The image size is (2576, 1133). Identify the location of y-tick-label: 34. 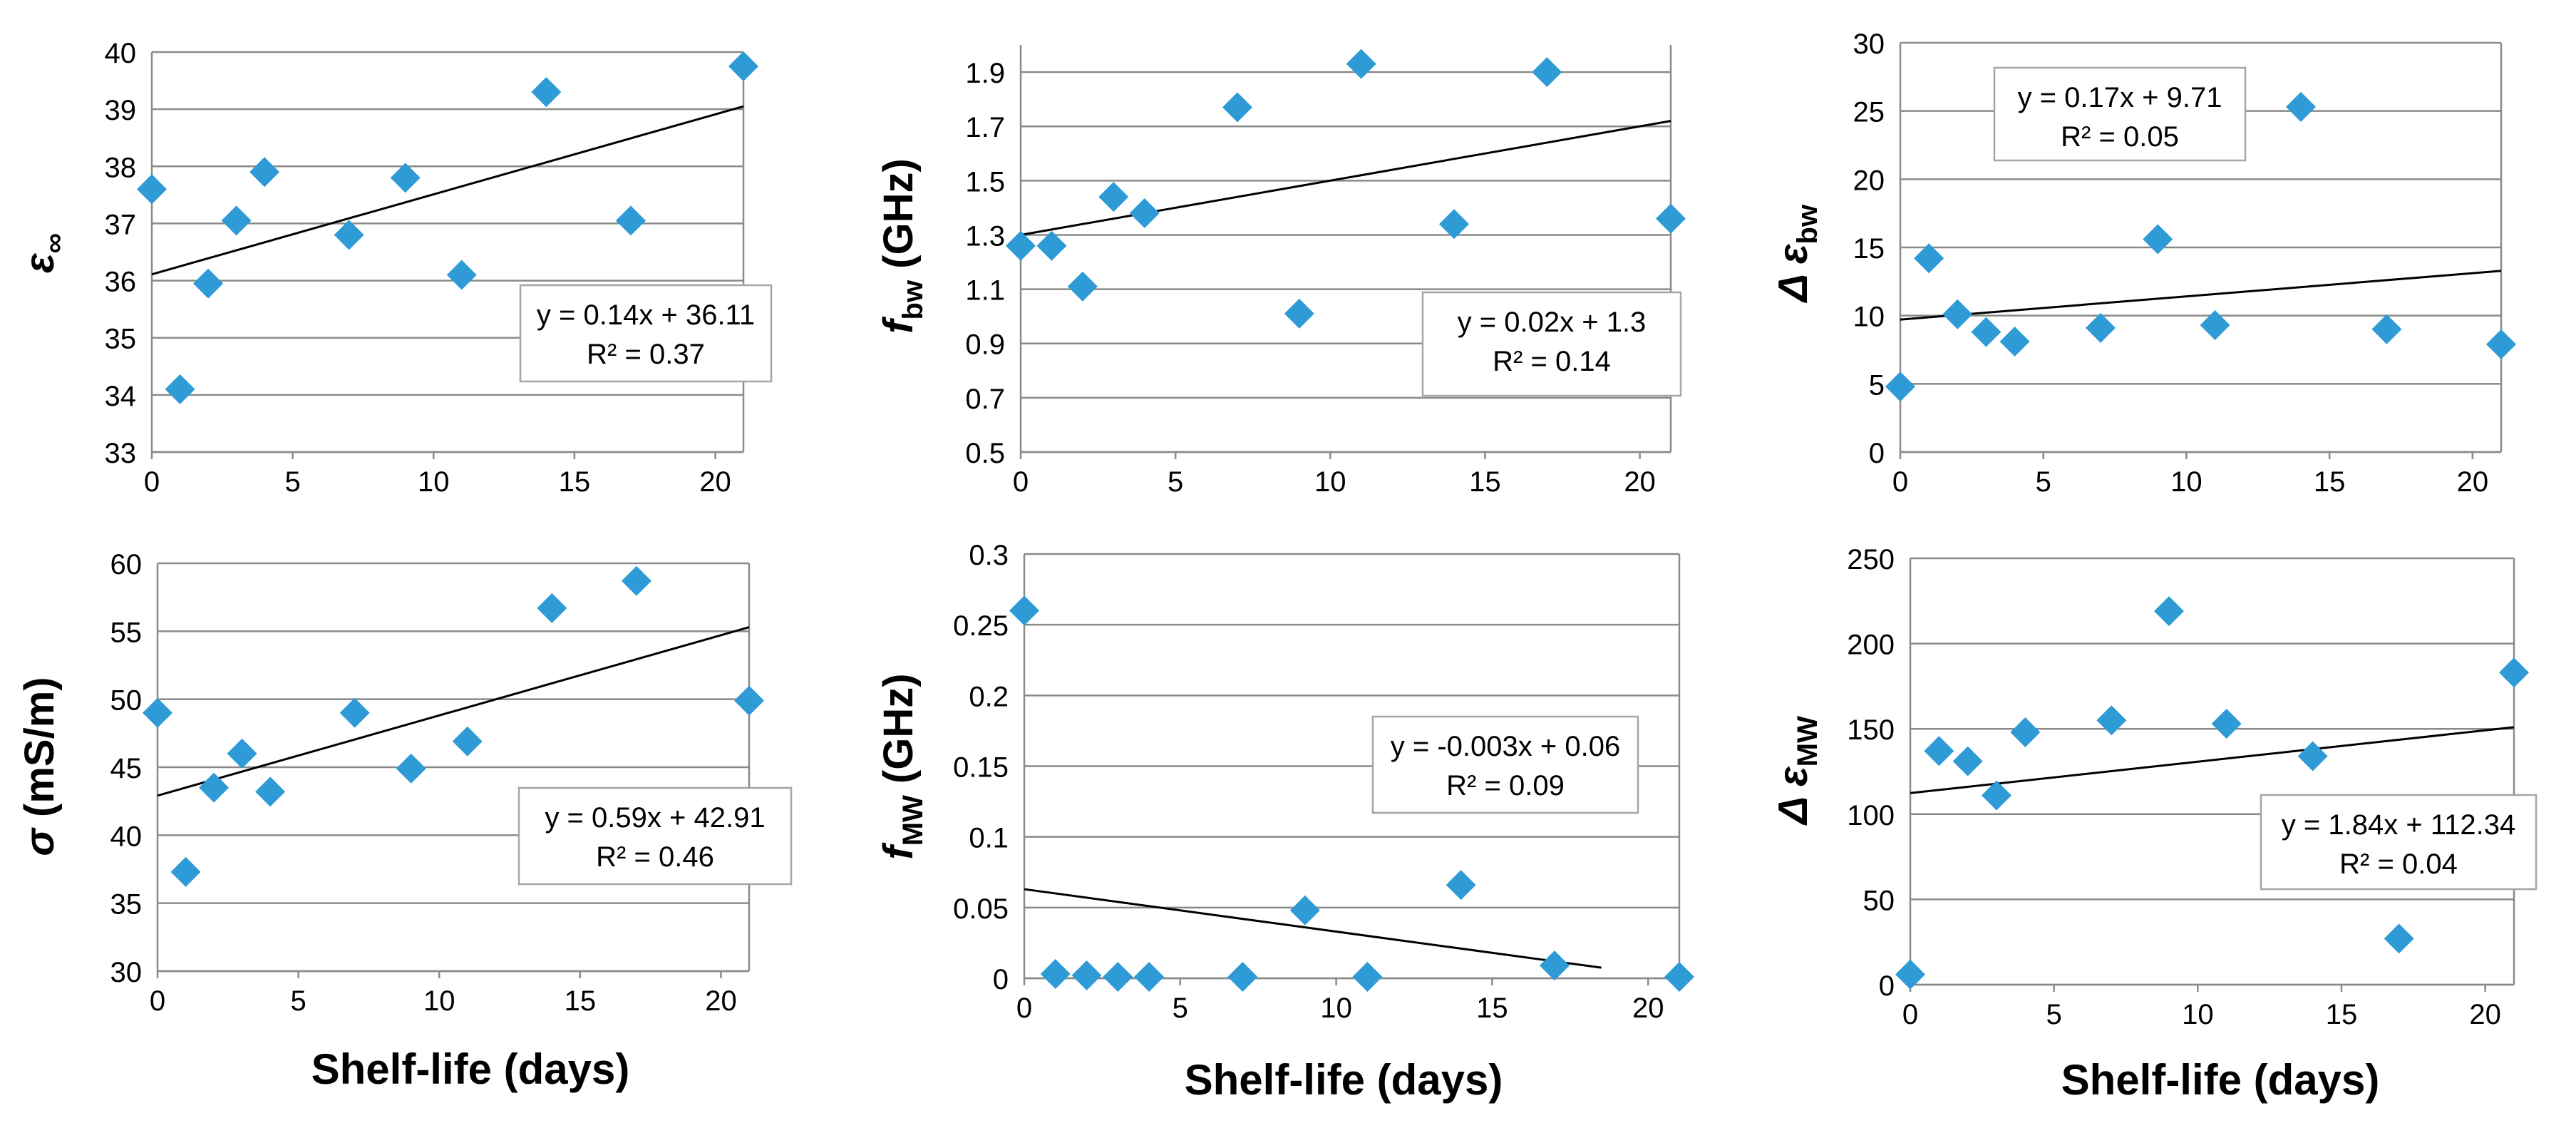
(121, 396).